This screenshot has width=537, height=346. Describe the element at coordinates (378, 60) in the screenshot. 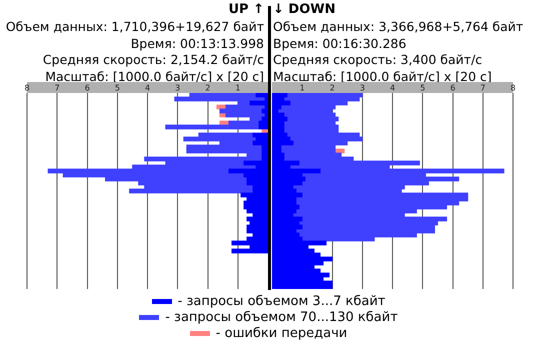

I see `text: Средняя скорость: 3,400 байт/с` at that location.